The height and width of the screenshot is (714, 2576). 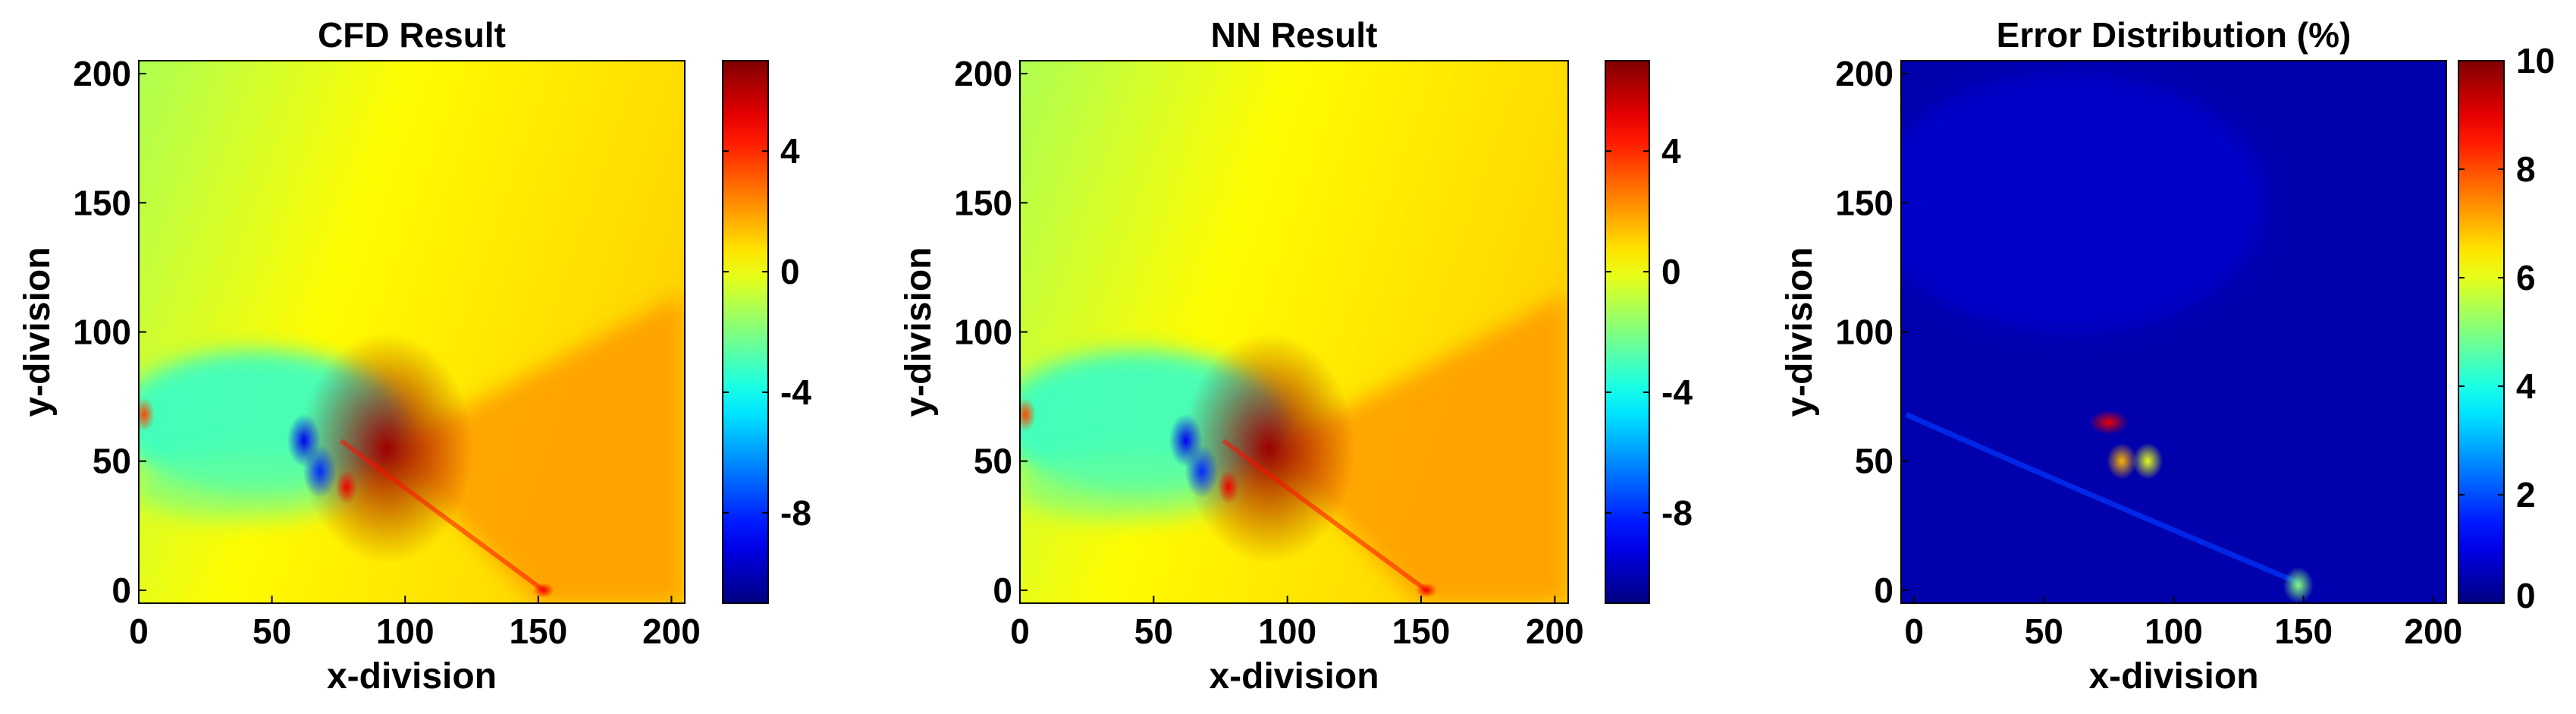 I want to click on colorbar-tick-label: 8, so click(x=2526, y=169).